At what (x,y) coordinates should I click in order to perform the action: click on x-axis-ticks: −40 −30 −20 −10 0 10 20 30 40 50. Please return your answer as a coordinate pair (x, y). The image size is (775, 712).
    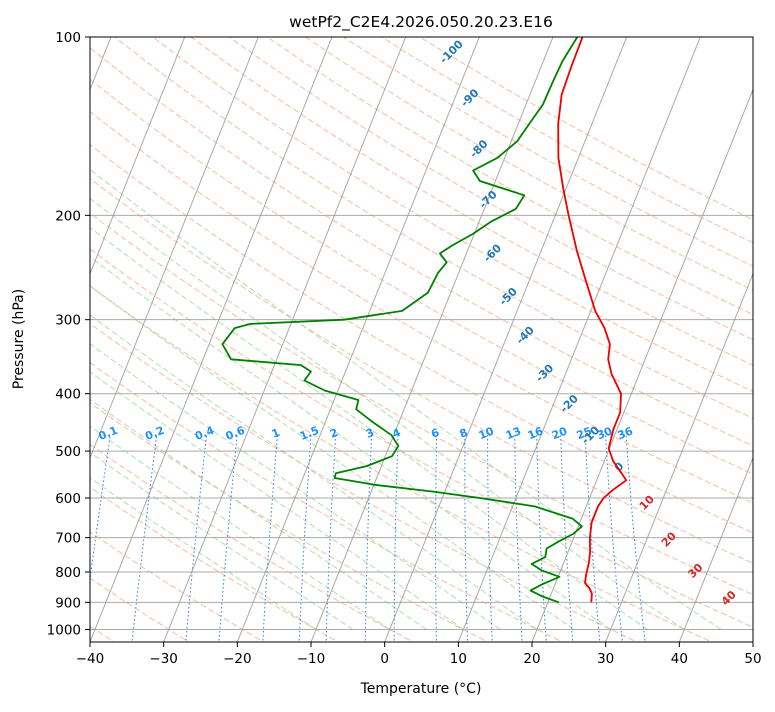
    Looking at the image, I should click on (419, 654).